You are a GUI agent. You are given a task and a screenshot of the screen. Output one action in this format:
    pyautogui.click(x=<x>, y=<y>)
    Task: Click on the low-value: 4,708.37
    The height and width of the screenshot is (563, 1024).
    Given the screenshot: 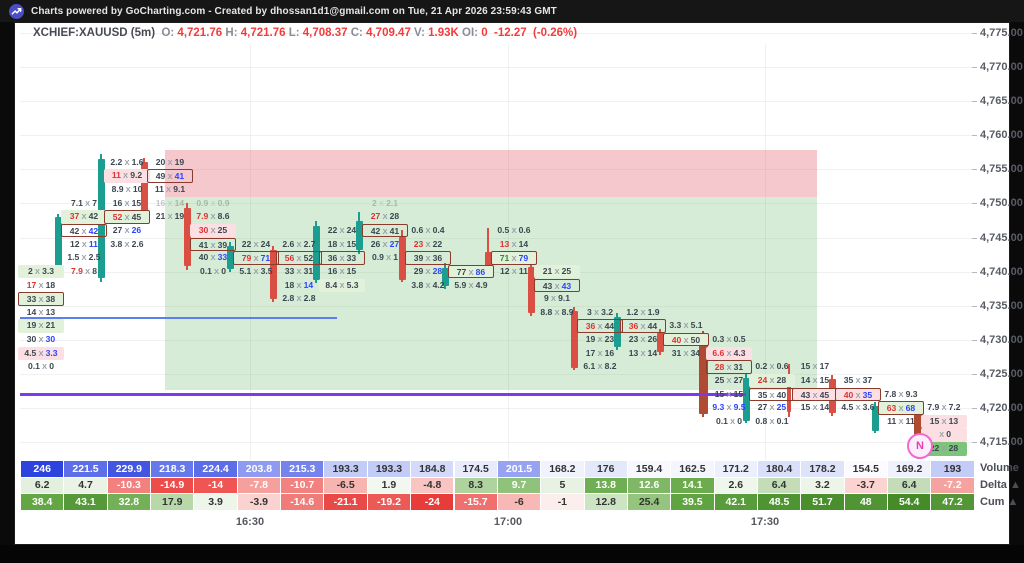 What is the action you would take?
    pyautogui.click(x=325, y=33)
    